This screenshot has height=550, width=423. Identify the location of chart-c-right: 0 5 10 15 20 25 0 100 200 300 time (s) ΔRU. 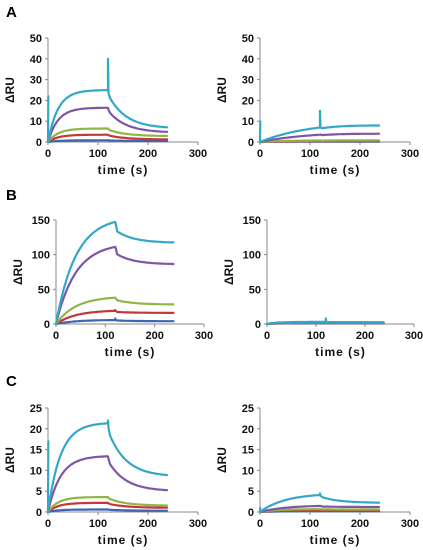
(317, 475).